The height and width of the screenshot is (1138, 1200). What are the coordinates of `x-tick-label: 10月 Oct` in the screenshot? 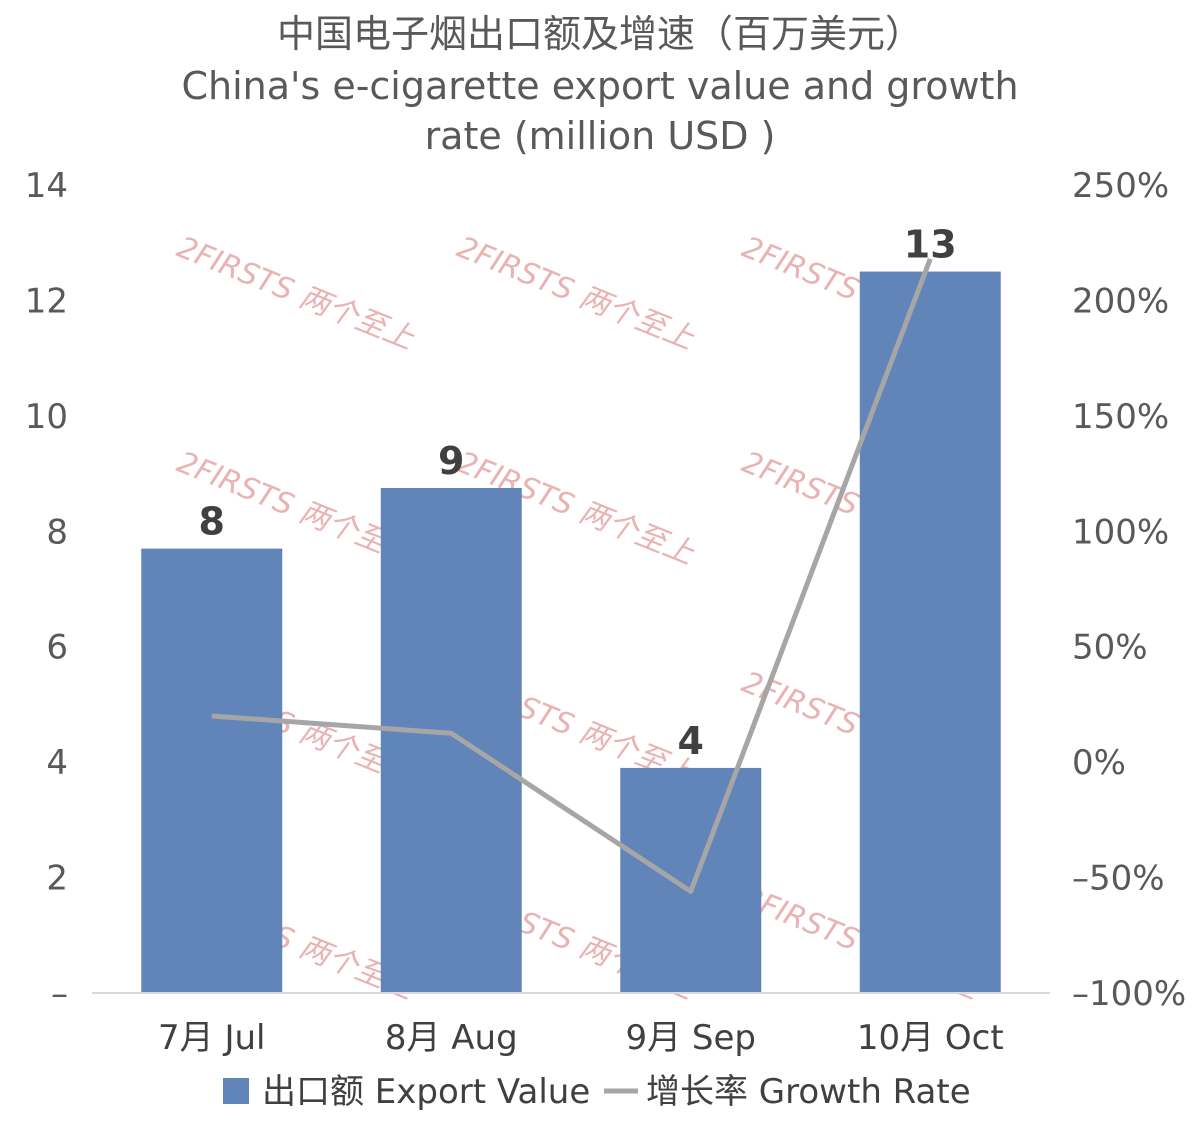 It's located at (930, 1038).